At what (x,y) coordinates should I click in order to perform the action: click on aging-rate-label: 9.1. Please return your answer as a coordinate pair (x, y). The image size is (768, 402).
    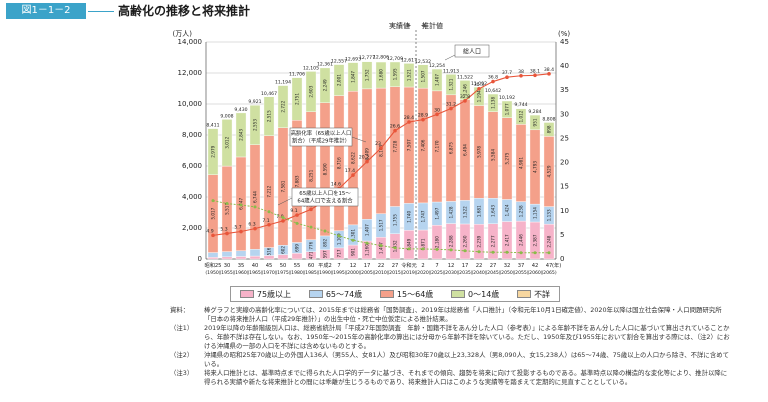
    Looking at the image, I should click on (293, 211).